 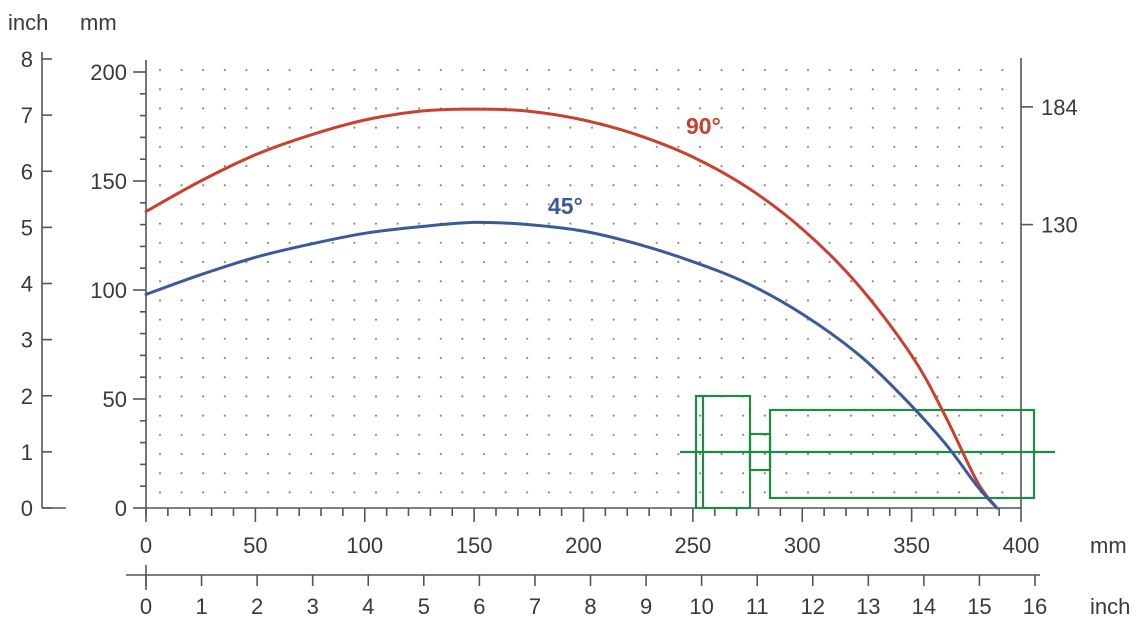 I want to click on right-axis-tick-label: 184, so click(x=1059, y=107).